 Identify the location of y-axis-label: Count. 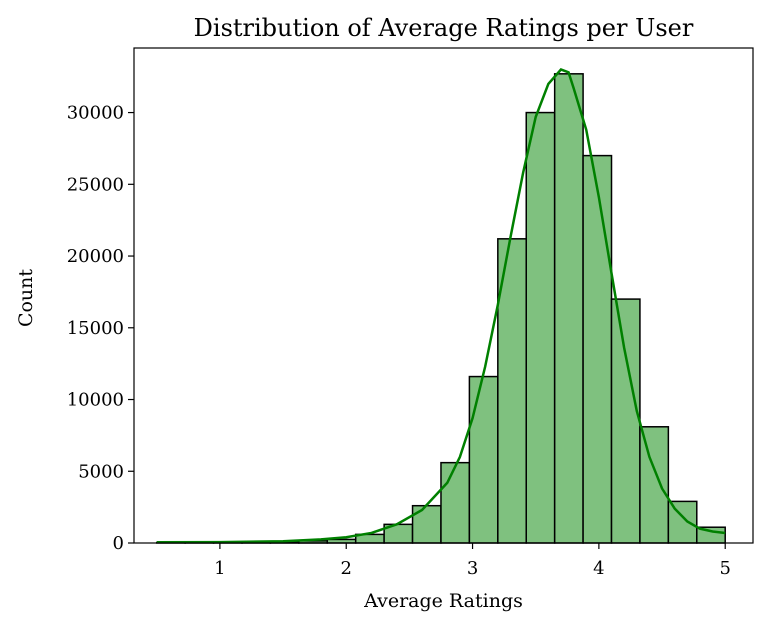
(26, 298).